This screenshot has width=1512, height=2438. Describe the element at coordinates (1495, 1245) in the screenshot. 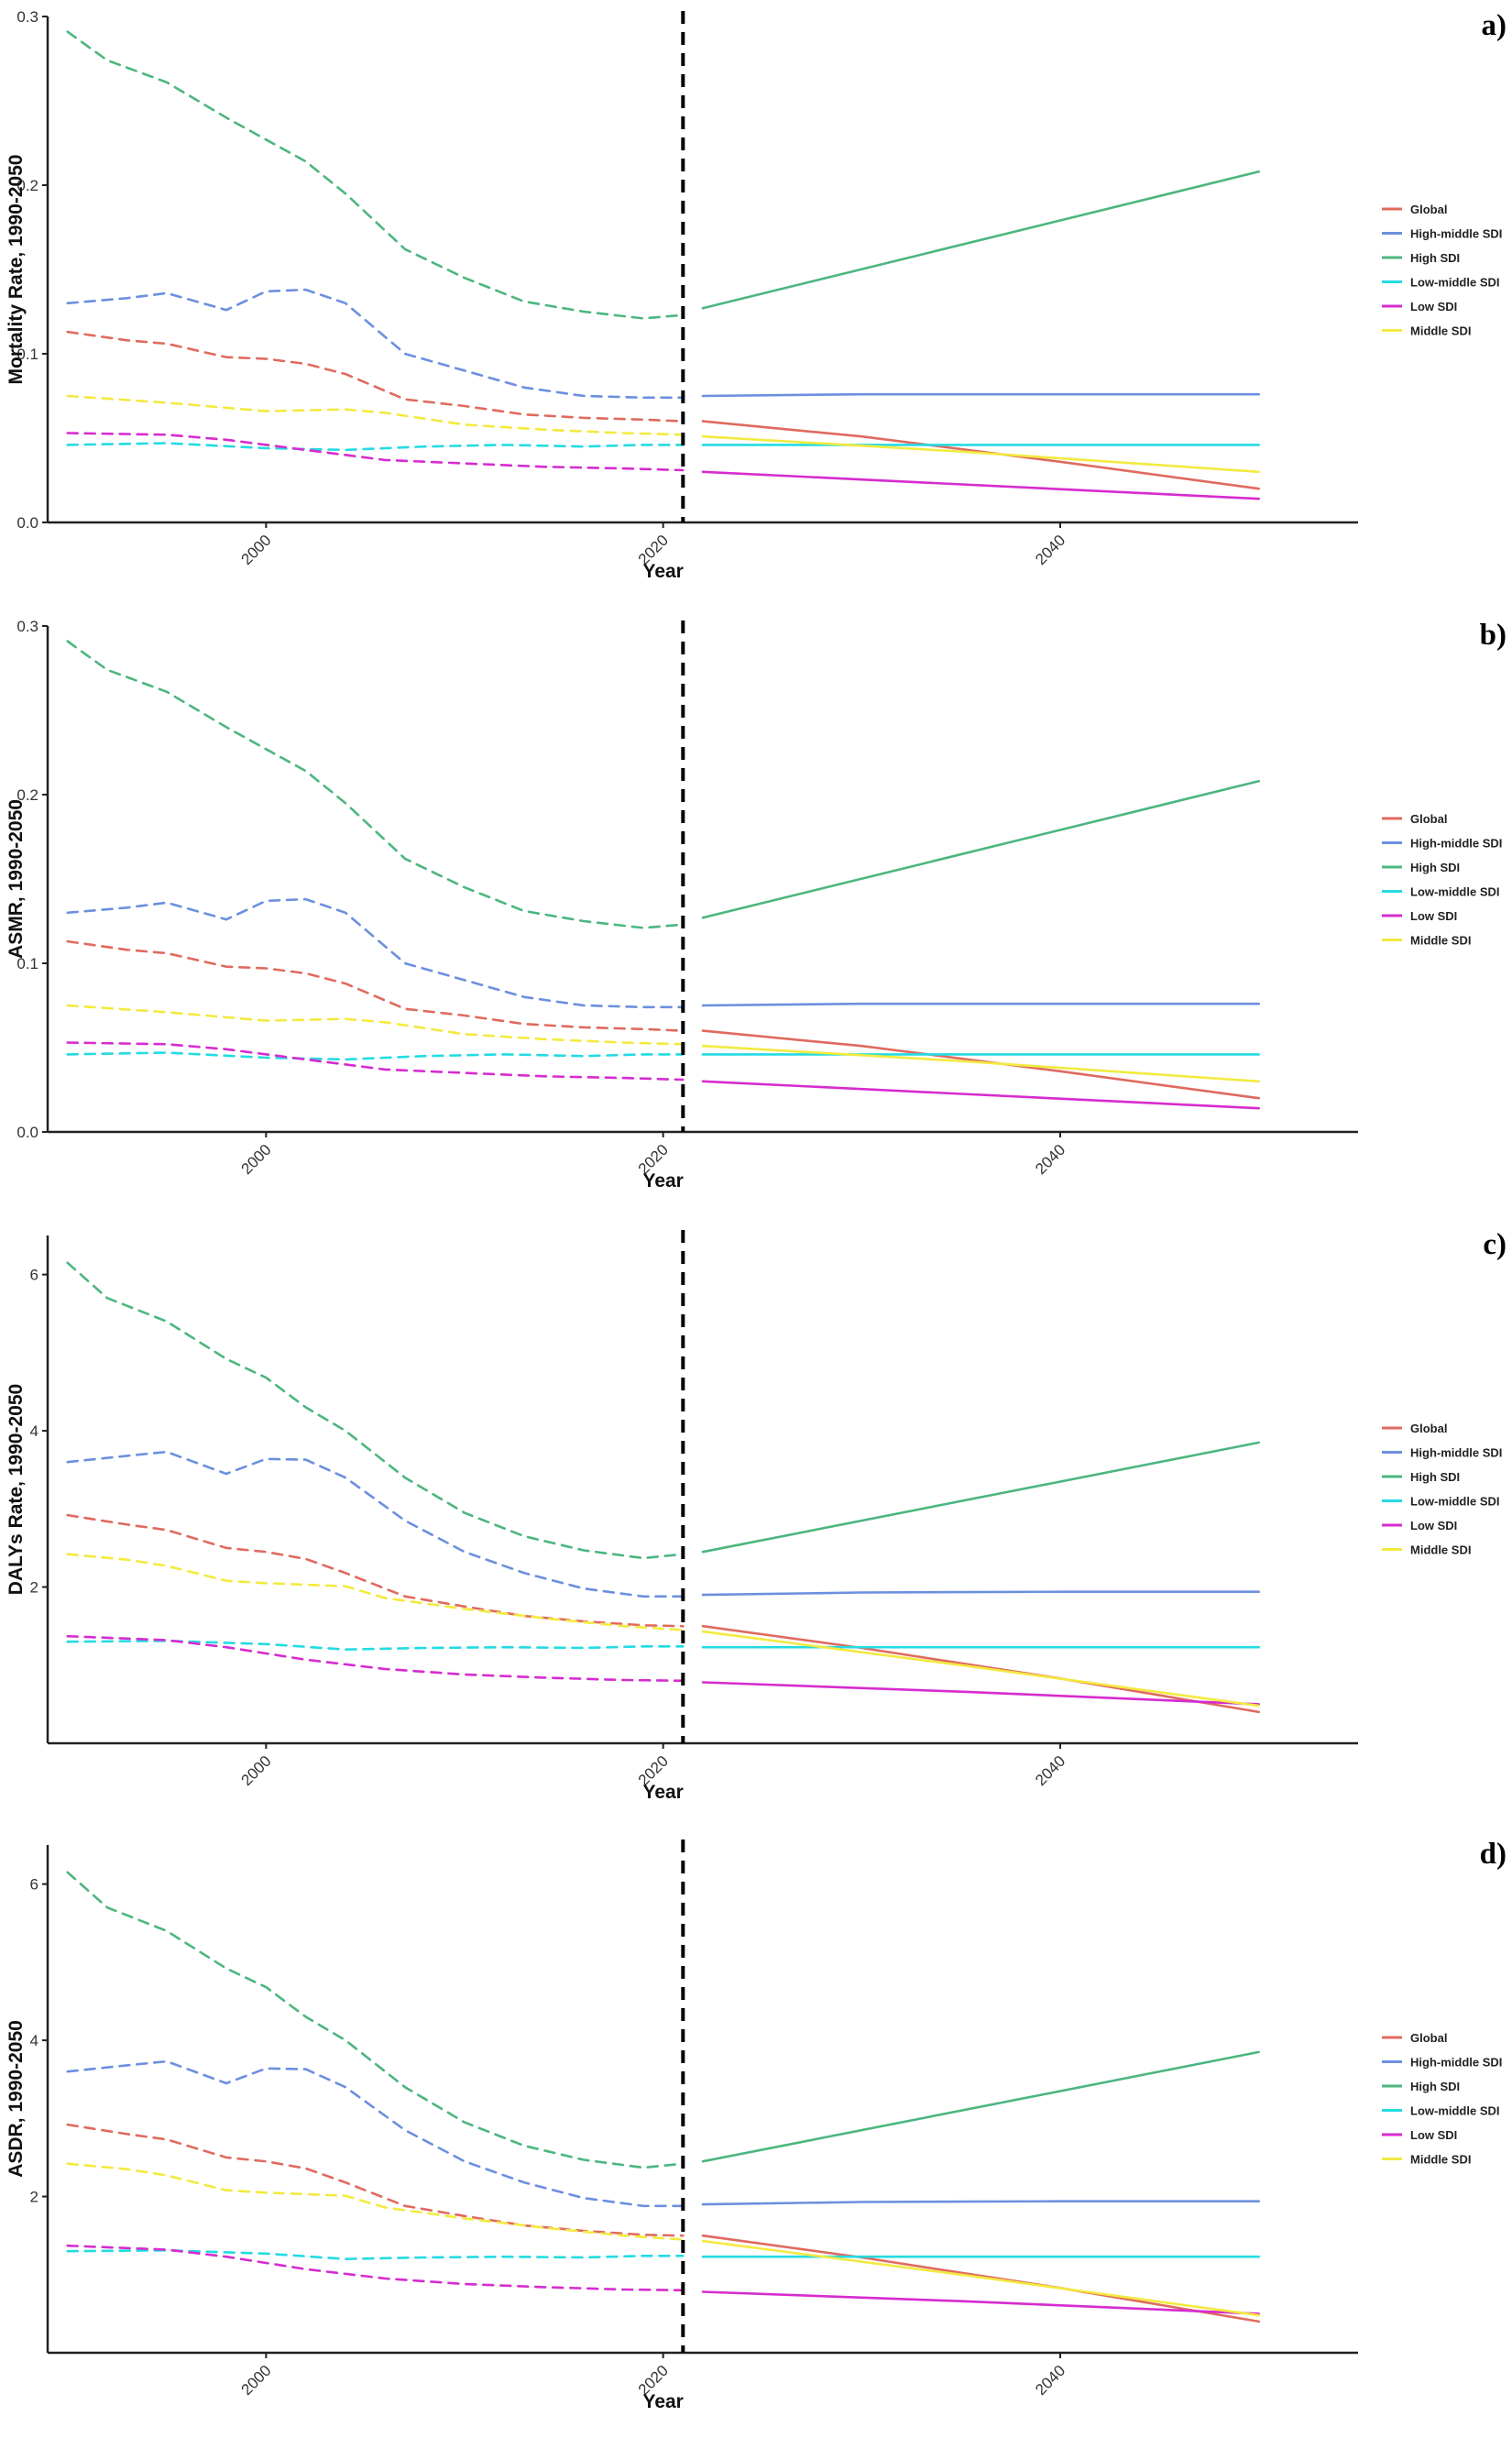

I see `panel-label: c)` at that location.